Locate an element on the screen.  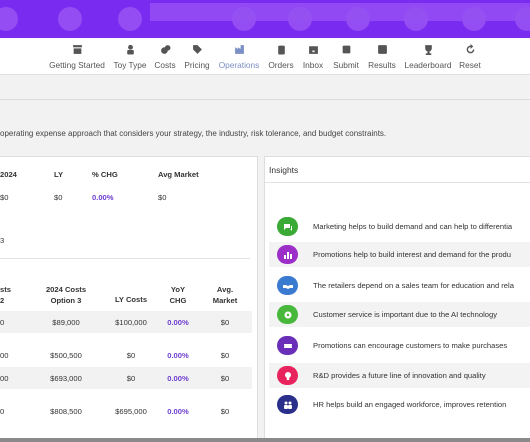
row1-ly: $100,000 is located at coordinates (131, 322).